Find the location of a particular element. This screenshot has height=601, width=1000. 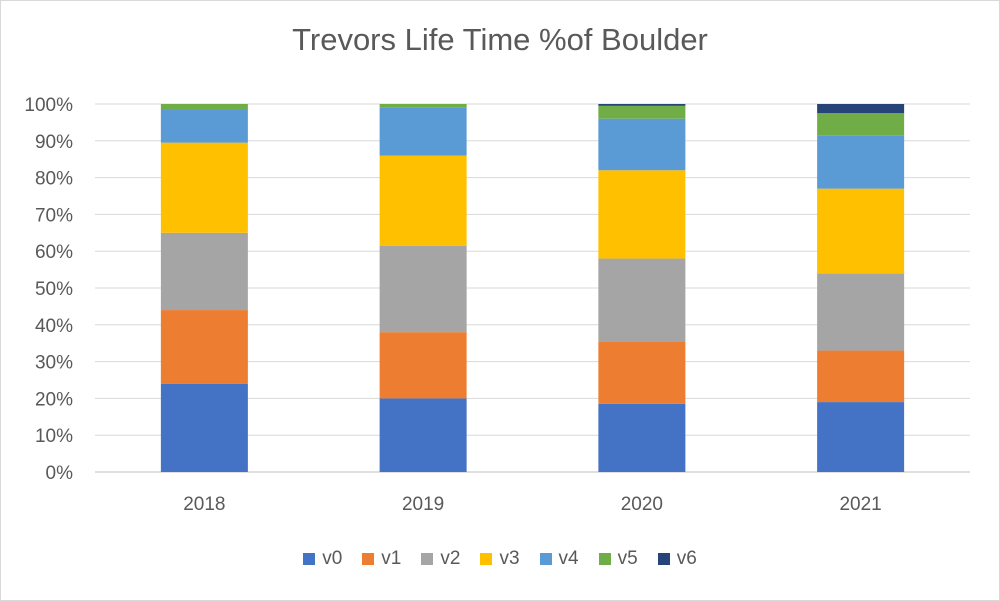

legend-item-v4: v4 is located at coordinates (559, 559).